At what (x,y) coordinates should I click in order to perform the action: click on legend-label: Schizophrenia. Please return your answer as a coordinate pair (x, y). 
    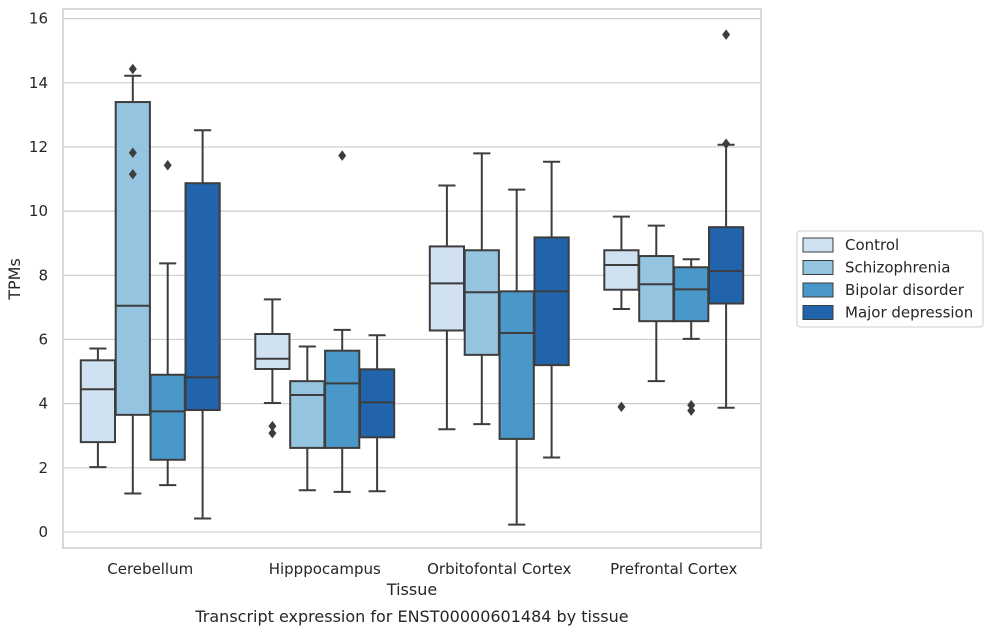
    Looking at the image, I should click on (897, 268).